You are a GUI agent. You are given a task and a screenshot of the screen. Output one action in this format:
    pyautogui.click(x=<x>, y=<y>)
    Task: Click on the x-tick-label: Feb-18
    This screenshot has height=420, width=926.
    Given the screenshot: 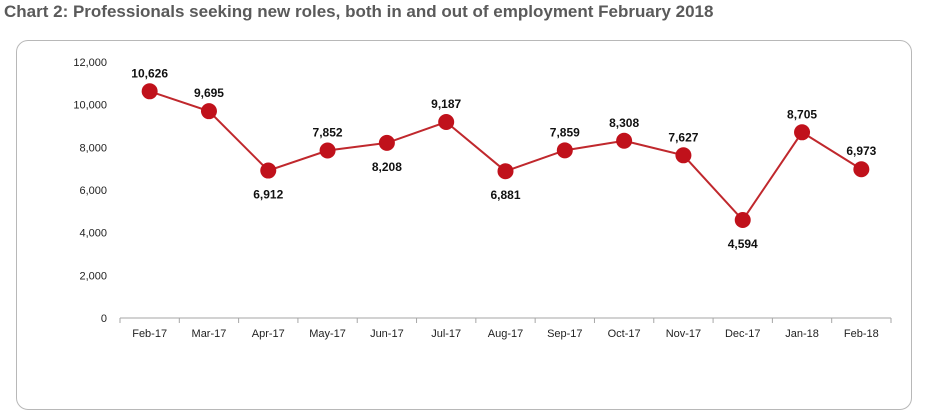 What is the action you would take?
    pyautogui.click(x=861, y=334)
    